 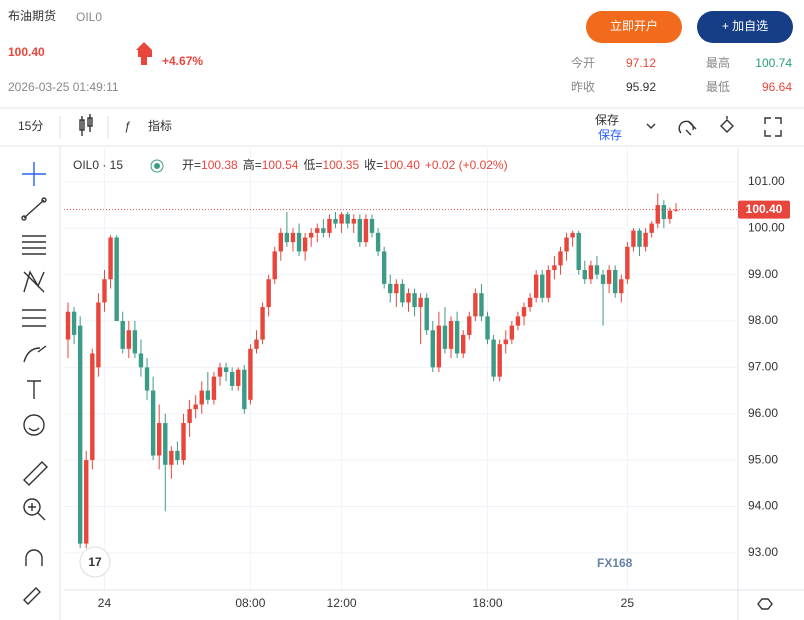 What do you see at coordinates (777, 87) in the screenshot?
I see `stat-value: 96.64` at bounding box center [777, 87].